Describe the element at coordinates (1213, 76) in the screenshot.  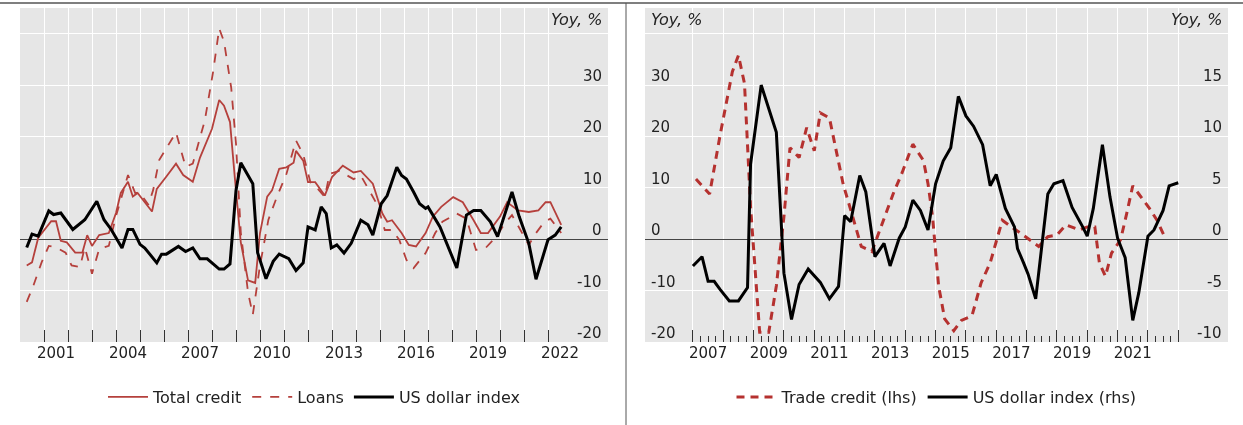
I see `y2-tick-label: 15` at that location.